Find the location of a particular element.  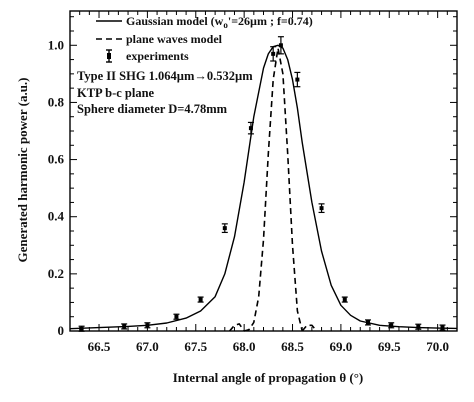

x-tick-label: 67.0 is located at coordinates (147, 346).